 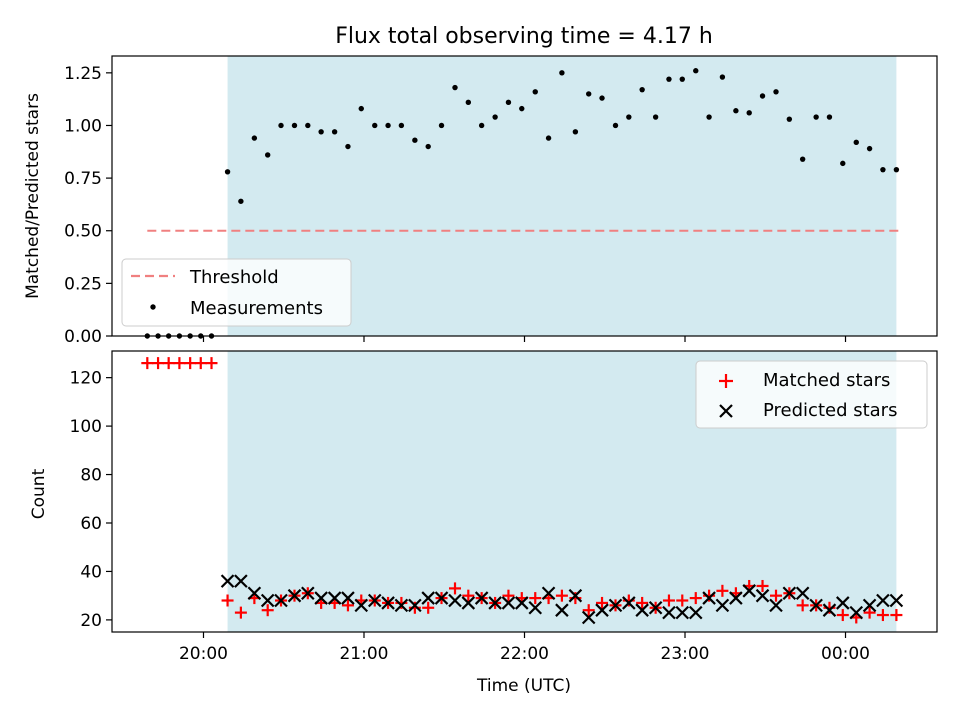 I want to click on measurements-legend-label: Measurements, so click(x=256, y=308).